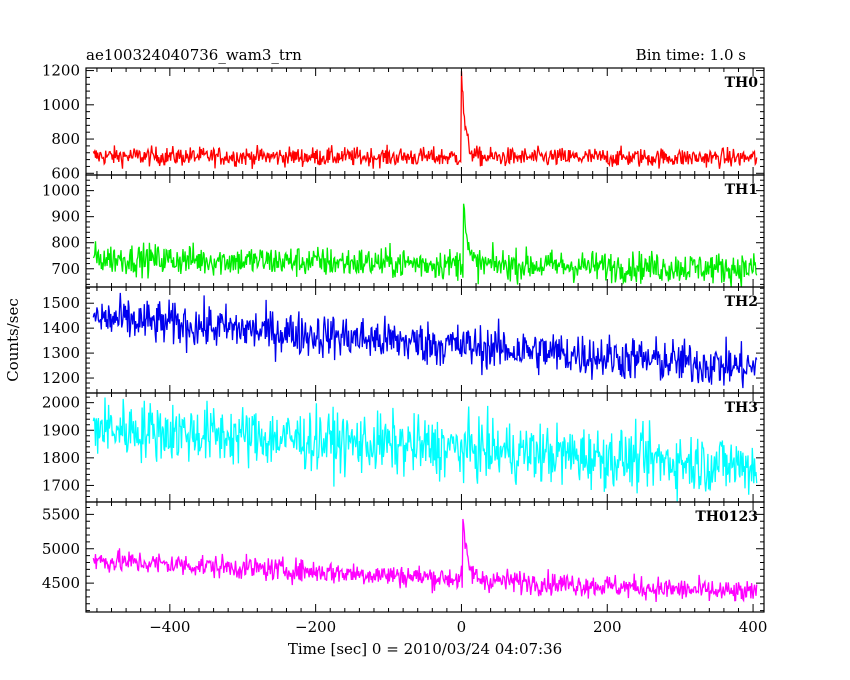 Image resolution: width=850 pixels, height=680 pixels. Describe the element at coordinates (741, 302) in the screenshot. I see `panel-name-th2: TH2` at that location.